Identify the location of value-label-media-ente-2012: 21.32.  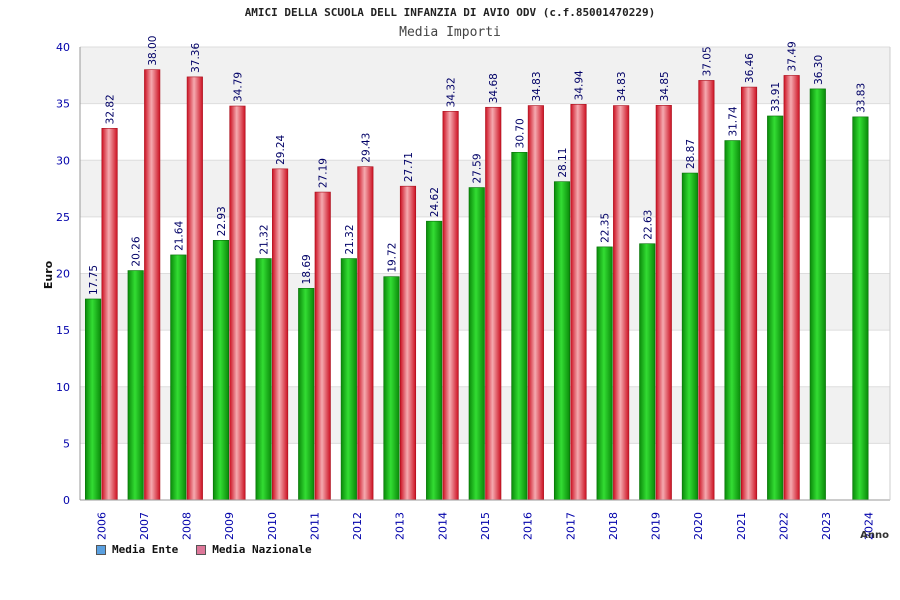
(350, 239).